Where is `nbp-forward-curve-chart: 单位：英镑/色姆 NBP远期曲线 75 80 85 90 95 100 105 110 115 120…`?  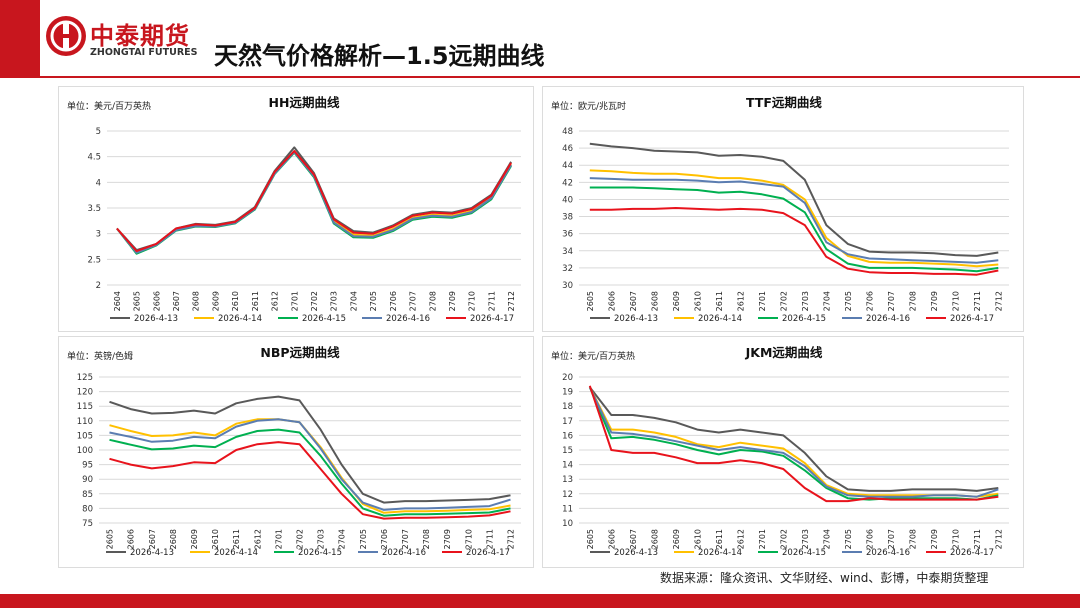
nbp-forward-curve-chart: 单位：英镑/色姆 NBP远期曲线 75 80 85 90 95 100 105 110 115 120… is located at coordinates (294, 451).